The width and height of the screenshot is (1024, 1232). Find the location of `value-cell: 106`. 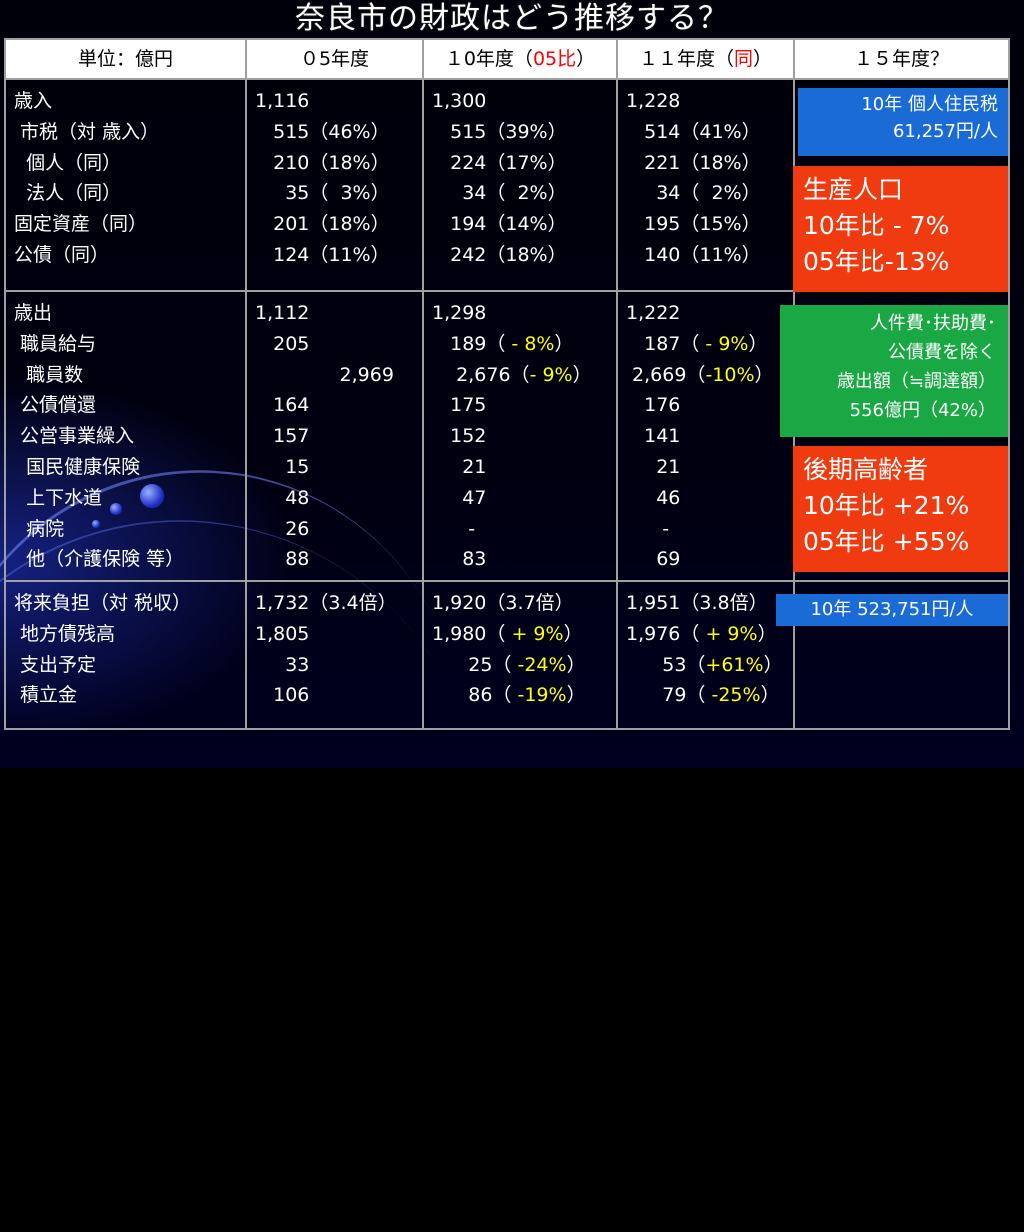

value-cell: 106 is located at coordinates (282, 695).